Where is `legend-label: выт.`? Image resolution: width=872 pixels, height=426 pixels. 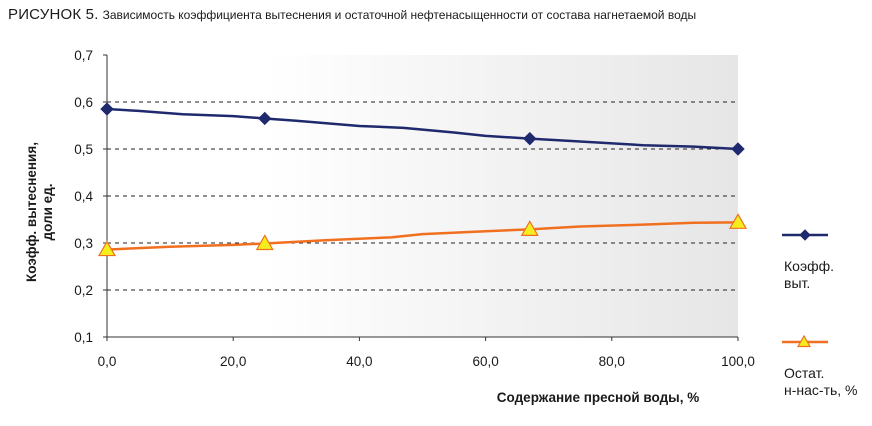
legend-label: выт. is located at coordinates (797, 283).